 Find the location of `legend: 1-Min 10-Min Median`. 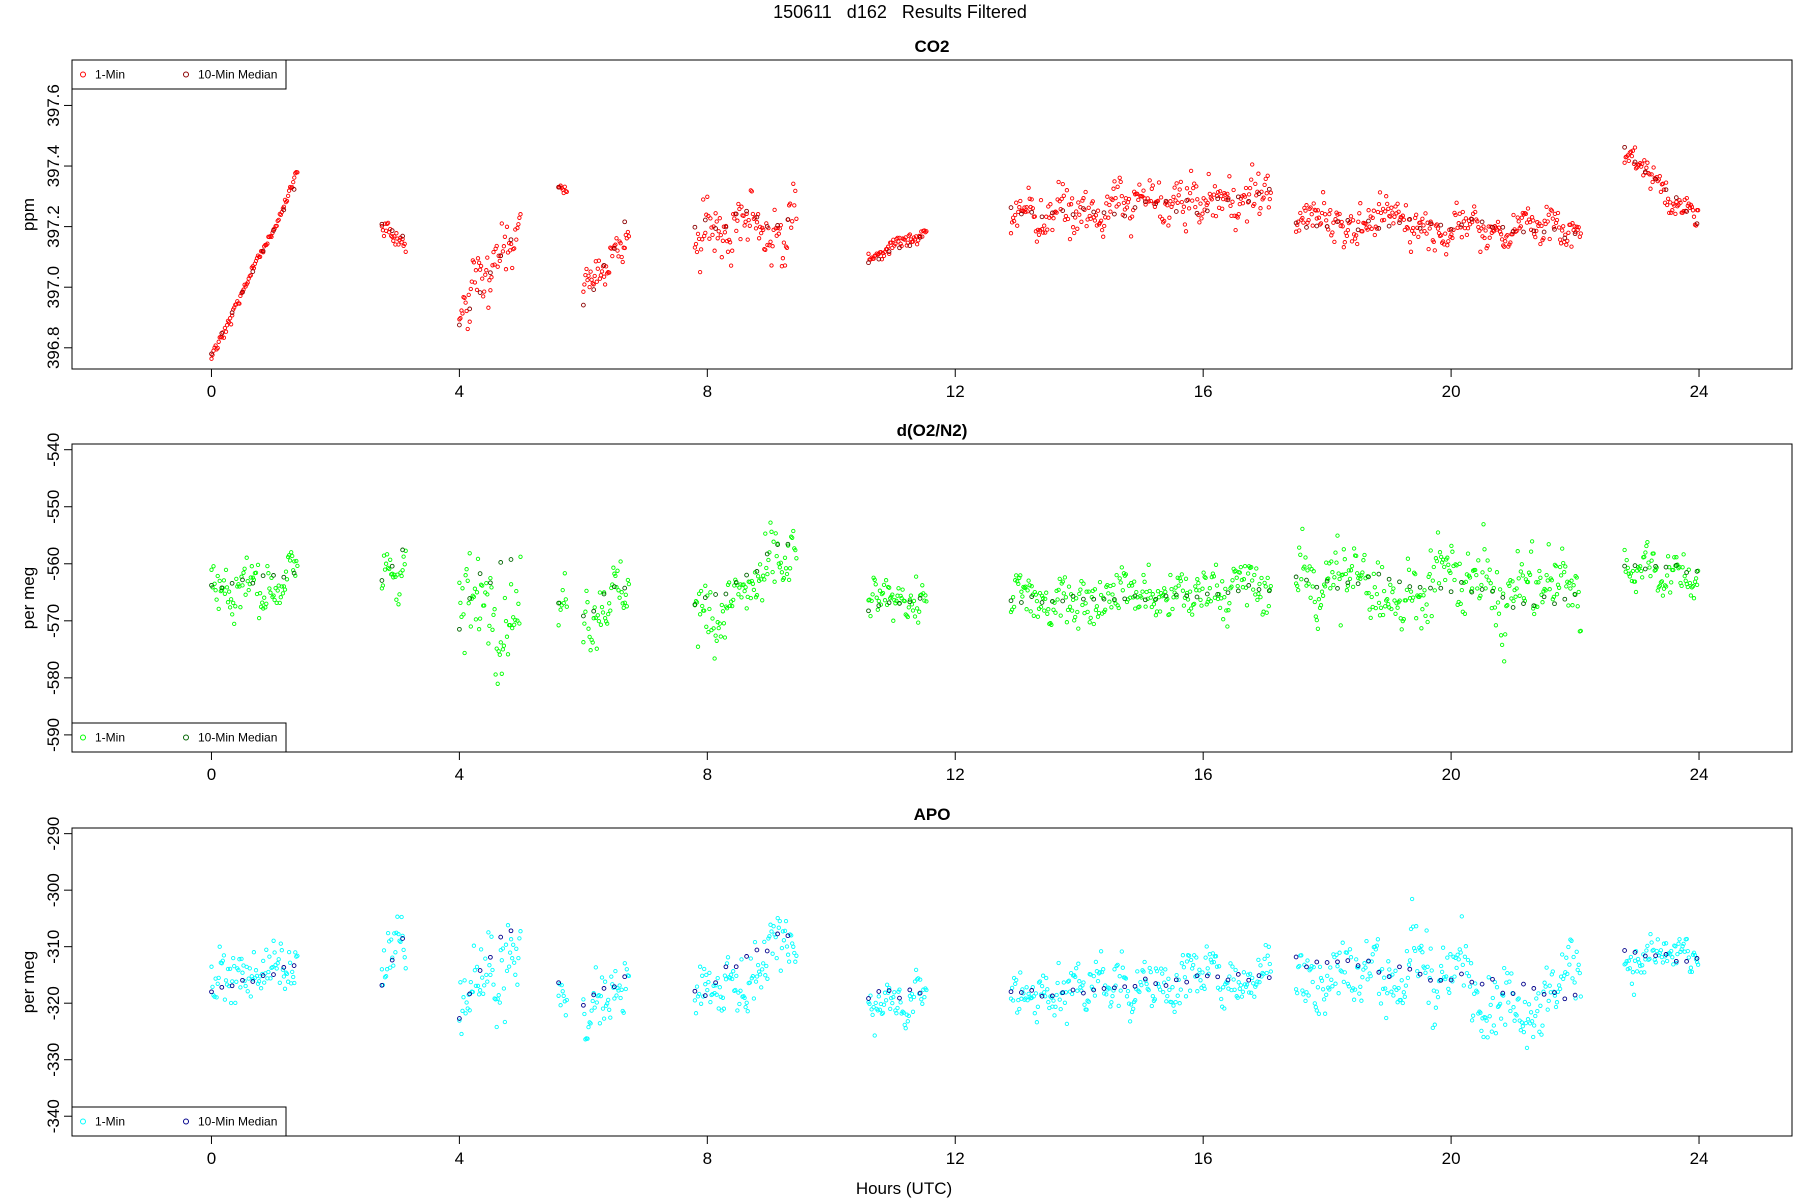

legend: 1-Min 10-Min Median is located at coordinates (179, 1121).